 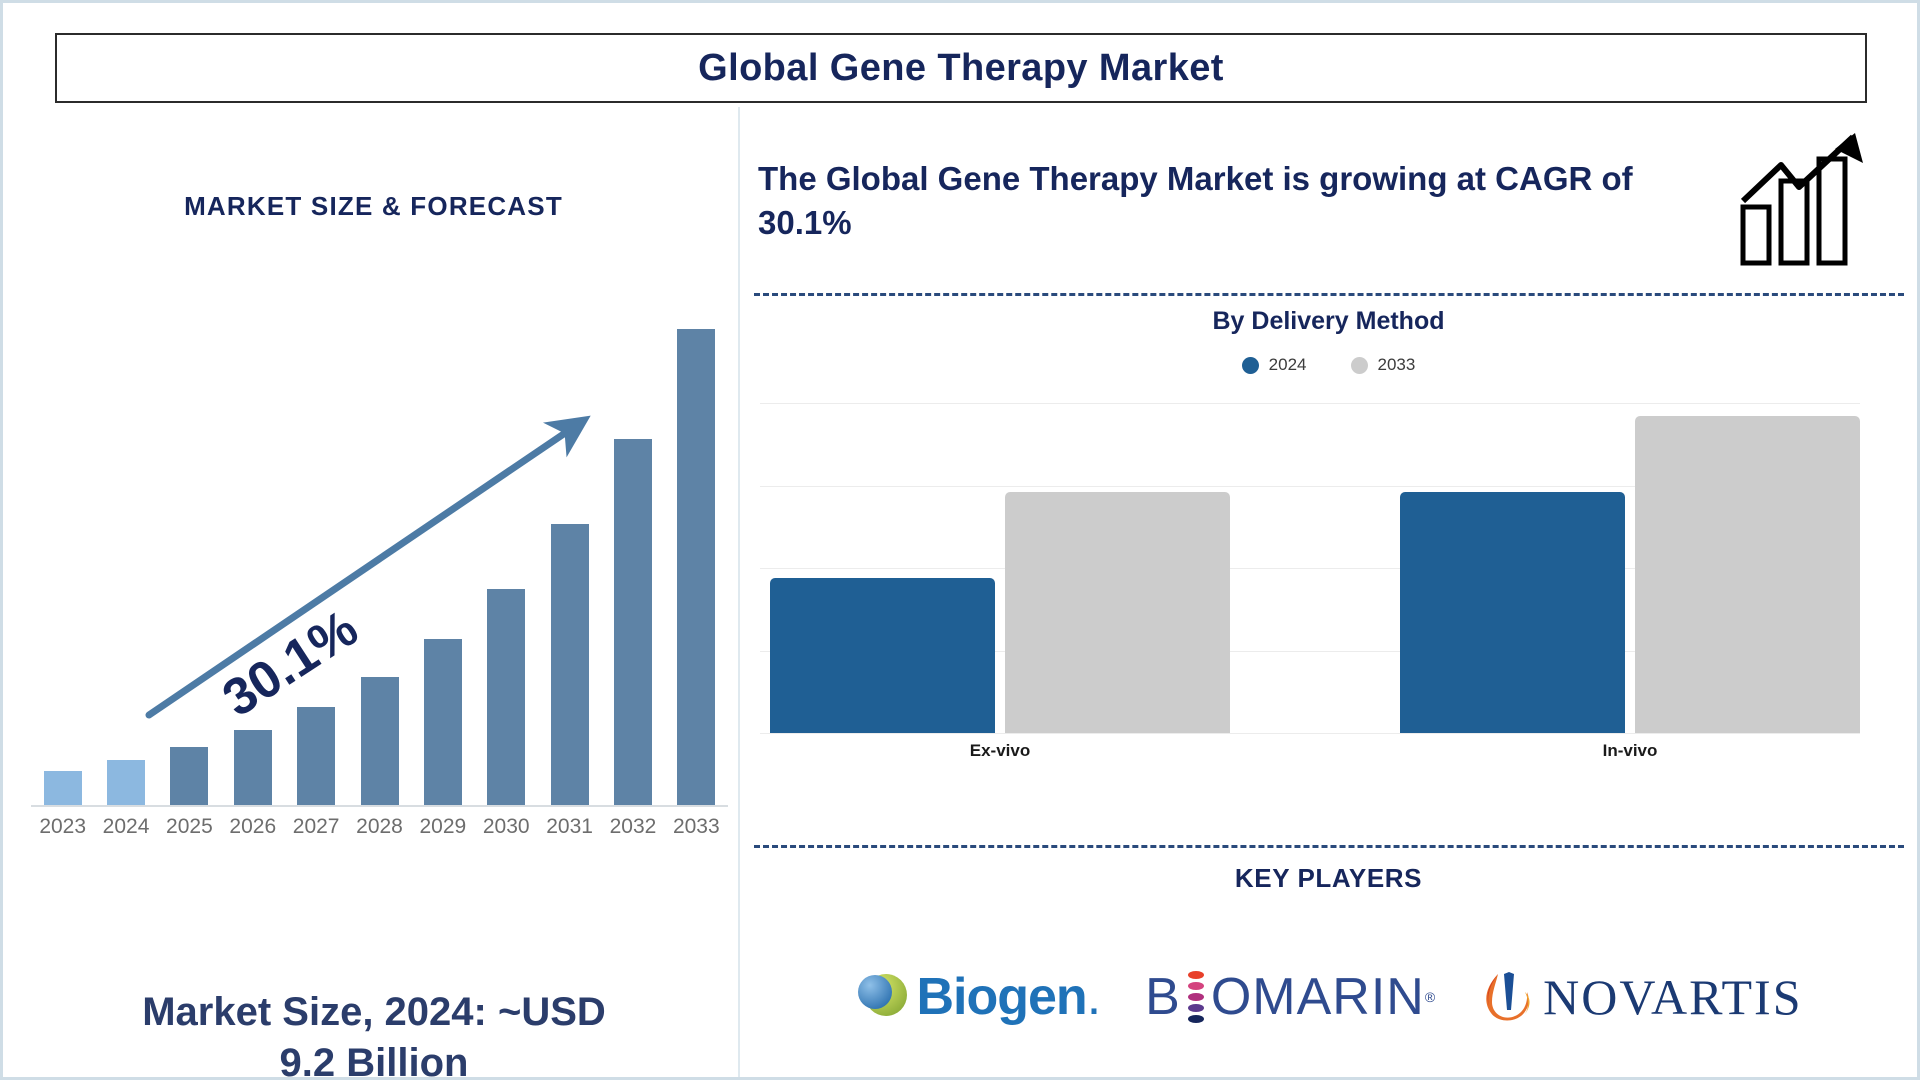 What do you see at coordinates (373, 206) in the screenshot?
I see `market-size-forecast-heading: MARKET SIZE & FORECAST` at bounding box center [373, 206].